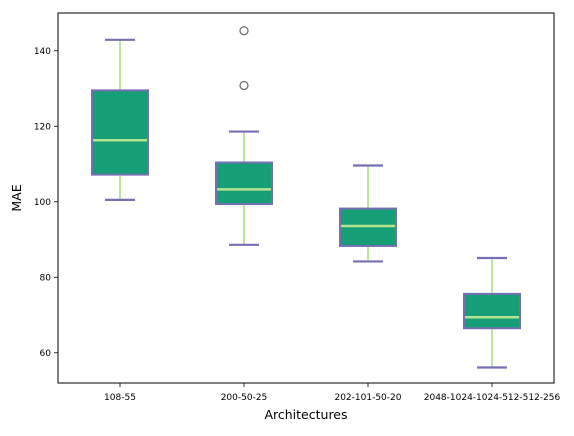 The width and height of the screenshot is (574, 436). I want to click on y-tick-label: 140, so click(42, 52).